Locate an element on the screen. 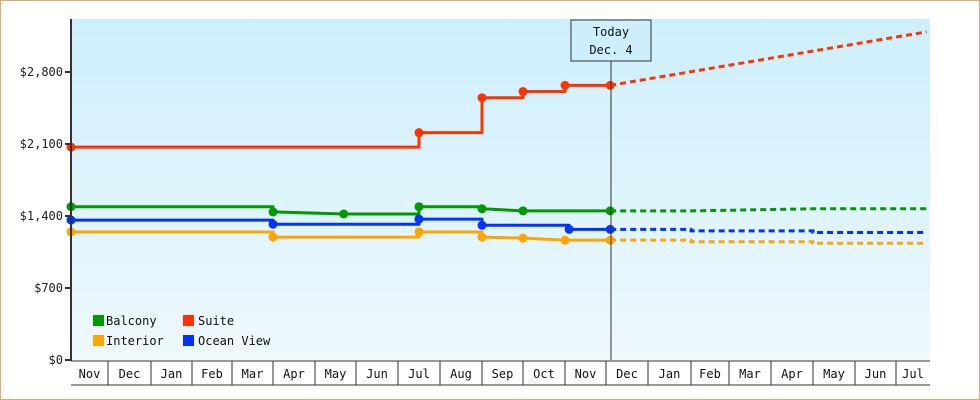 The image size is (980, 400). y-tick-label: $1,400 is located at coordinates (41, 216).